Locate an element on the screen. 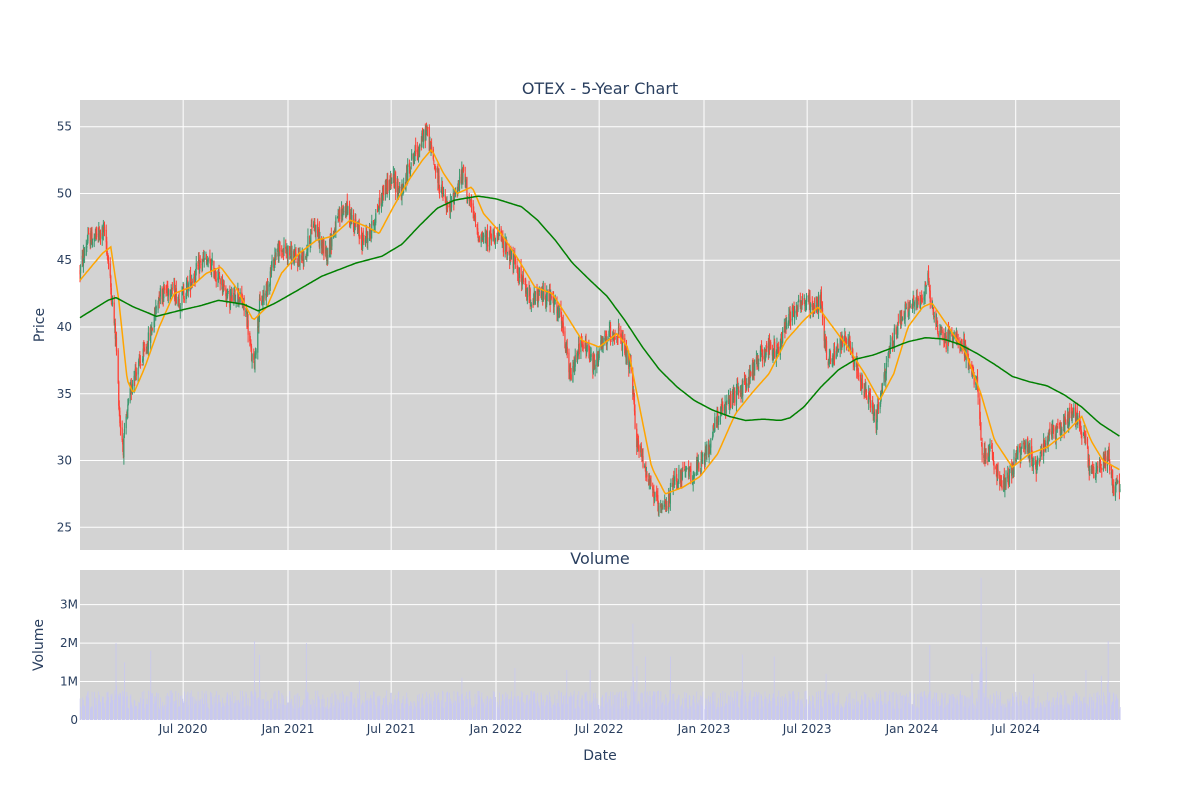  date-x-tick-label: Jan 2023 is located at coordinates (704, 729).